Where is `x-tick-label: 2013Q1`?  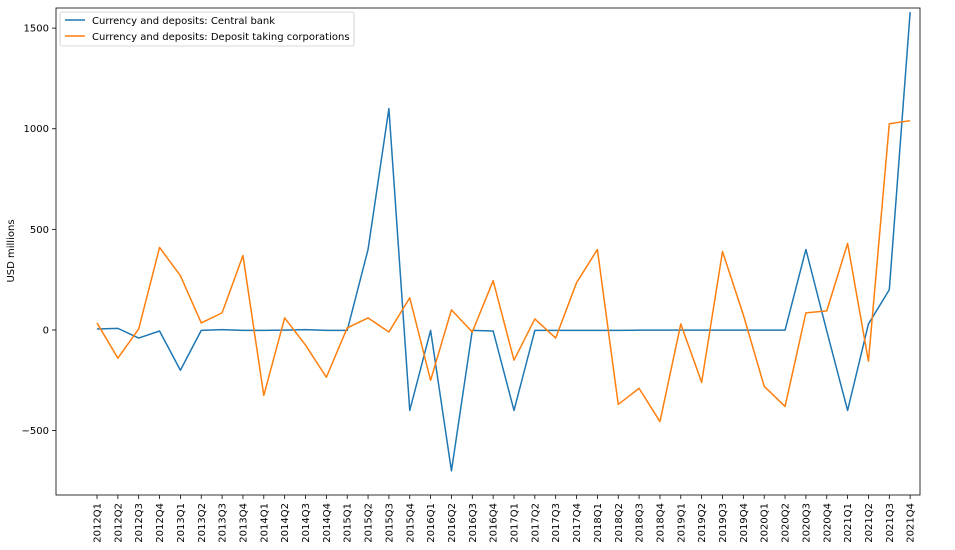
x-tick-label: 2013Q1 is located at coordinates (181, 523).